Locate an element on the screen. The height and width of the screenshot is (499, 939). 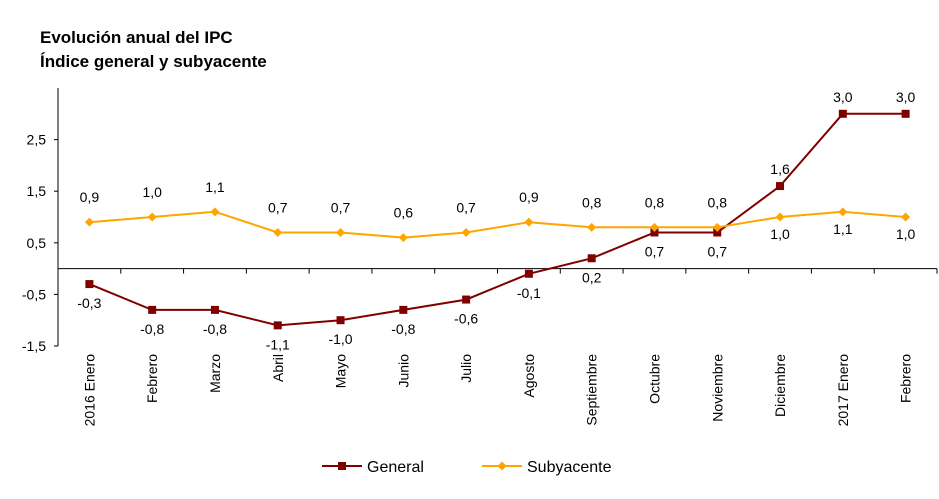
y-tick-label: 1,5 is located at coordinates (37, 191).